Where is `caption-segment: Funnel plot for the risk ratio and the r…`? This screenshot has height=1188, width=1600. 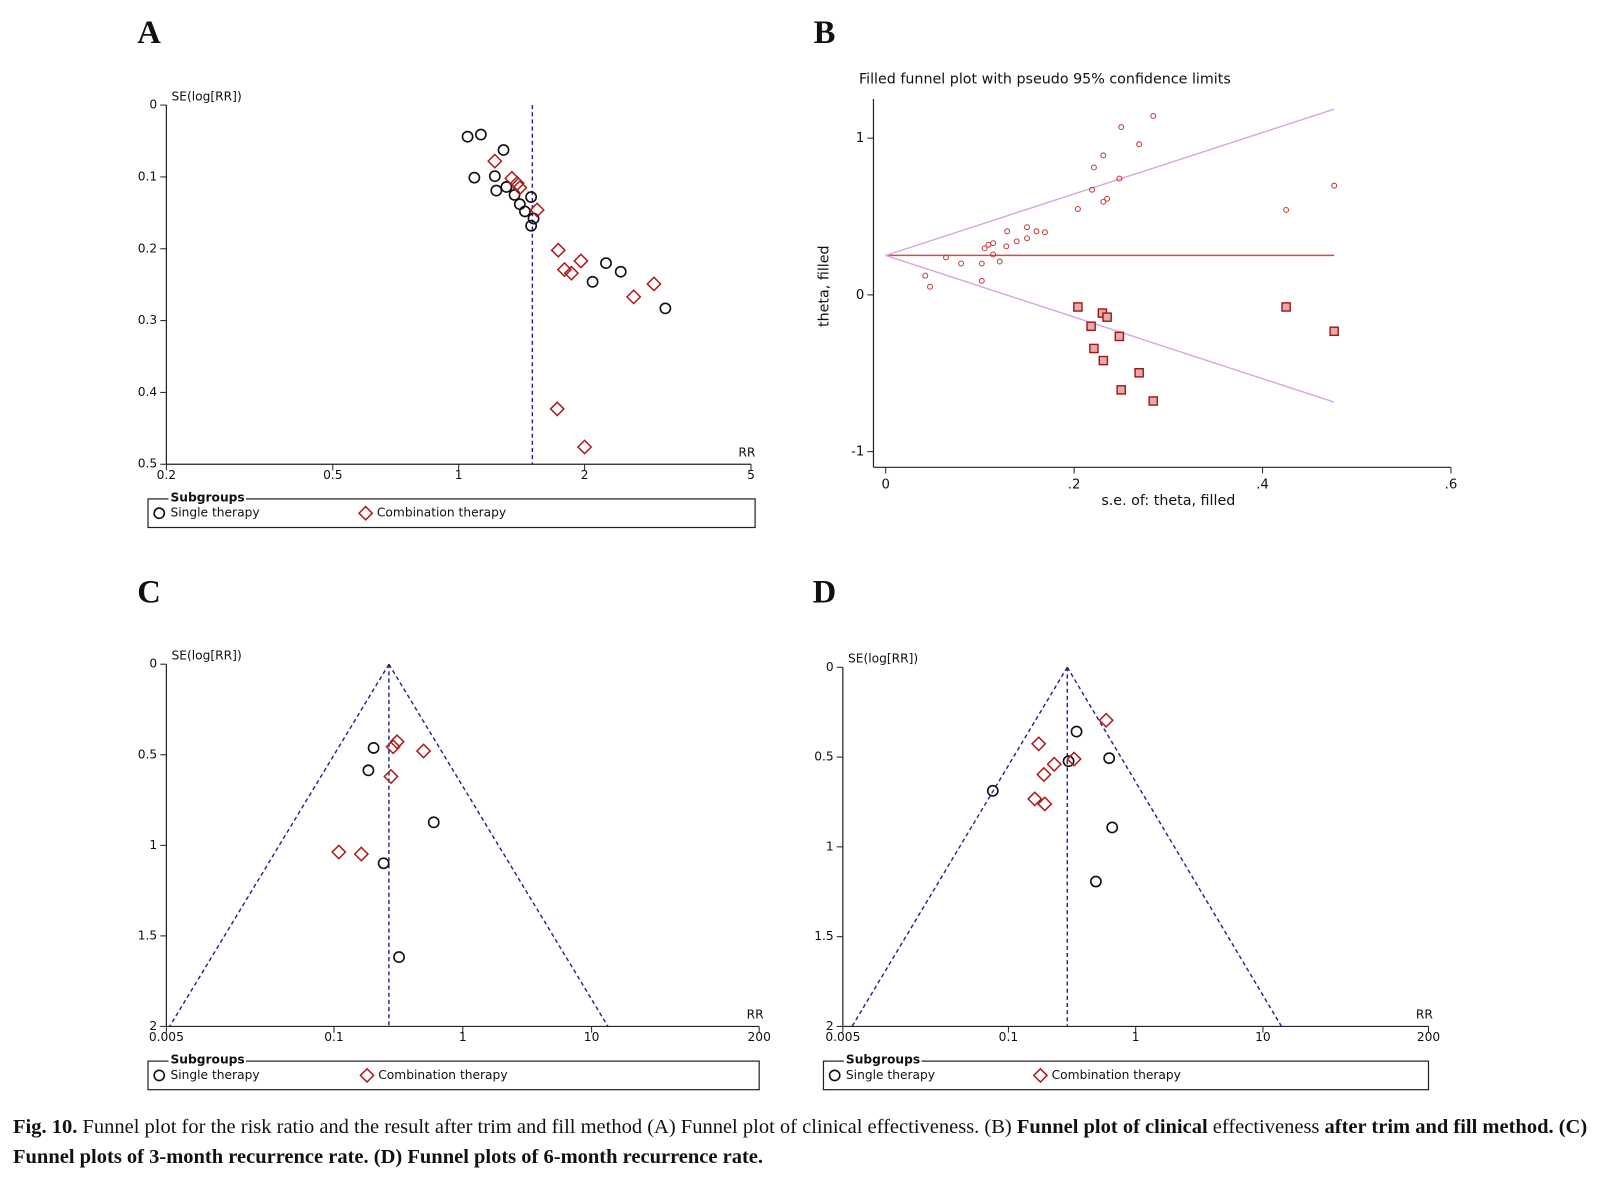 caption-segment: Funnel plot for the risk ratio and the r… is located at coordinates (547, 1127).